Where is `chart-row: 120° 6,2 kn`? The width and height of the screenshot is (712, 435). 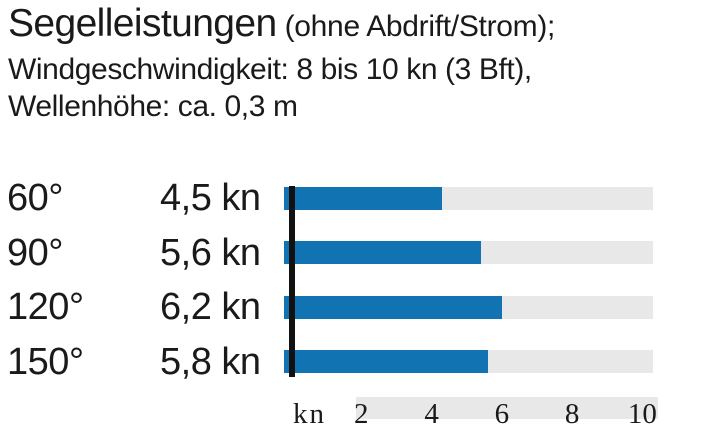 chart-row: 120° 6,2 kn is located at coordinates (330, 307).